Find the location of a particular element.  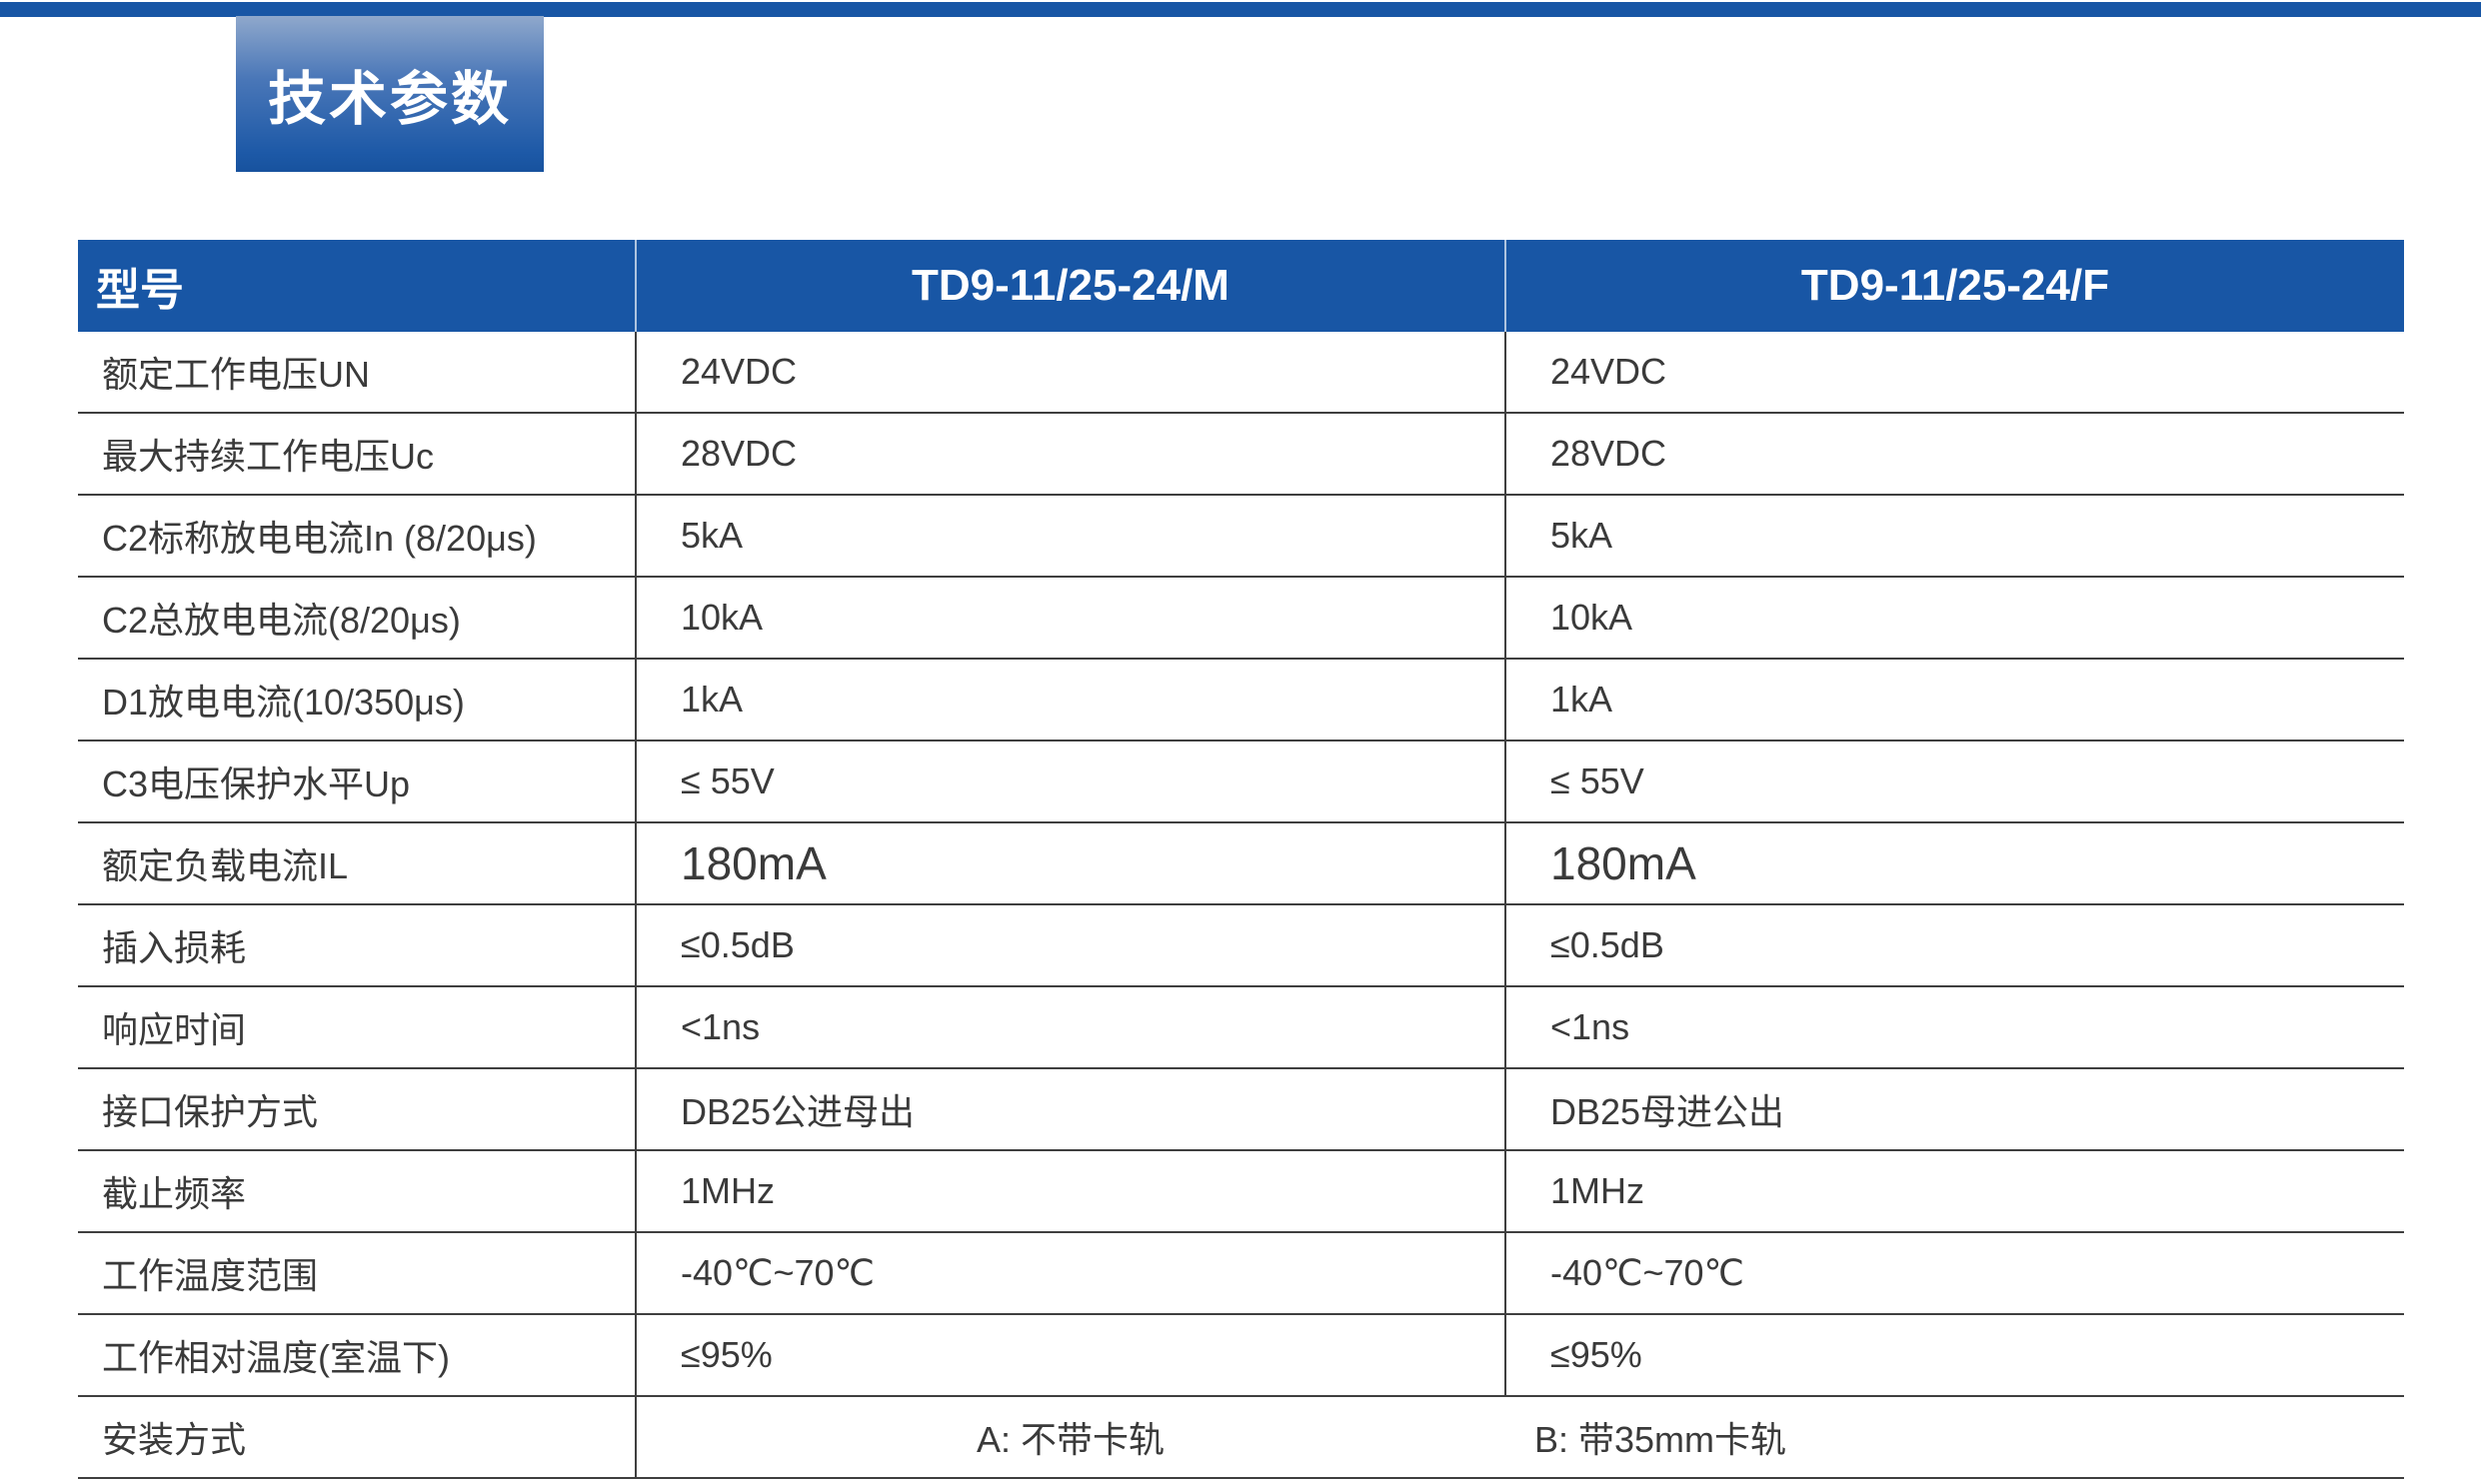

section-title: 技术参数 is located at coordinates (389, 99).